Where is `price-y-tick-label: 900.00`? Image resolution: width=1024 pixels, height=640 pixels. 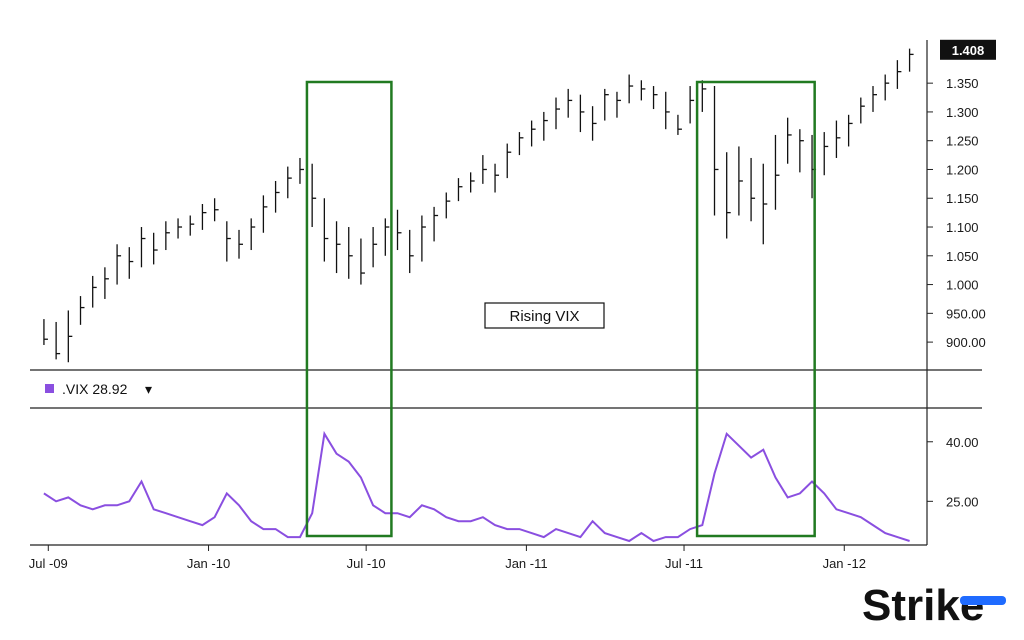
price-y-tick-label: 900.00 is located at coordinates (966, 342).